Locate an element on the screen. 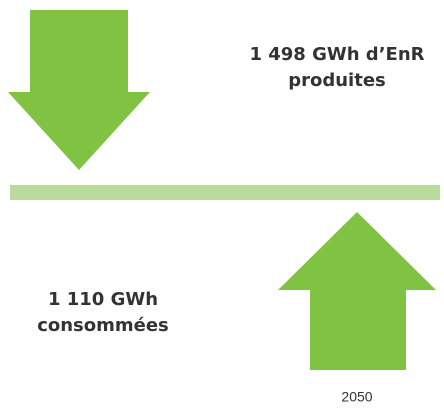  produced-line-1: 1 498 GWh d’EnR is located at coordinates (336, 54).